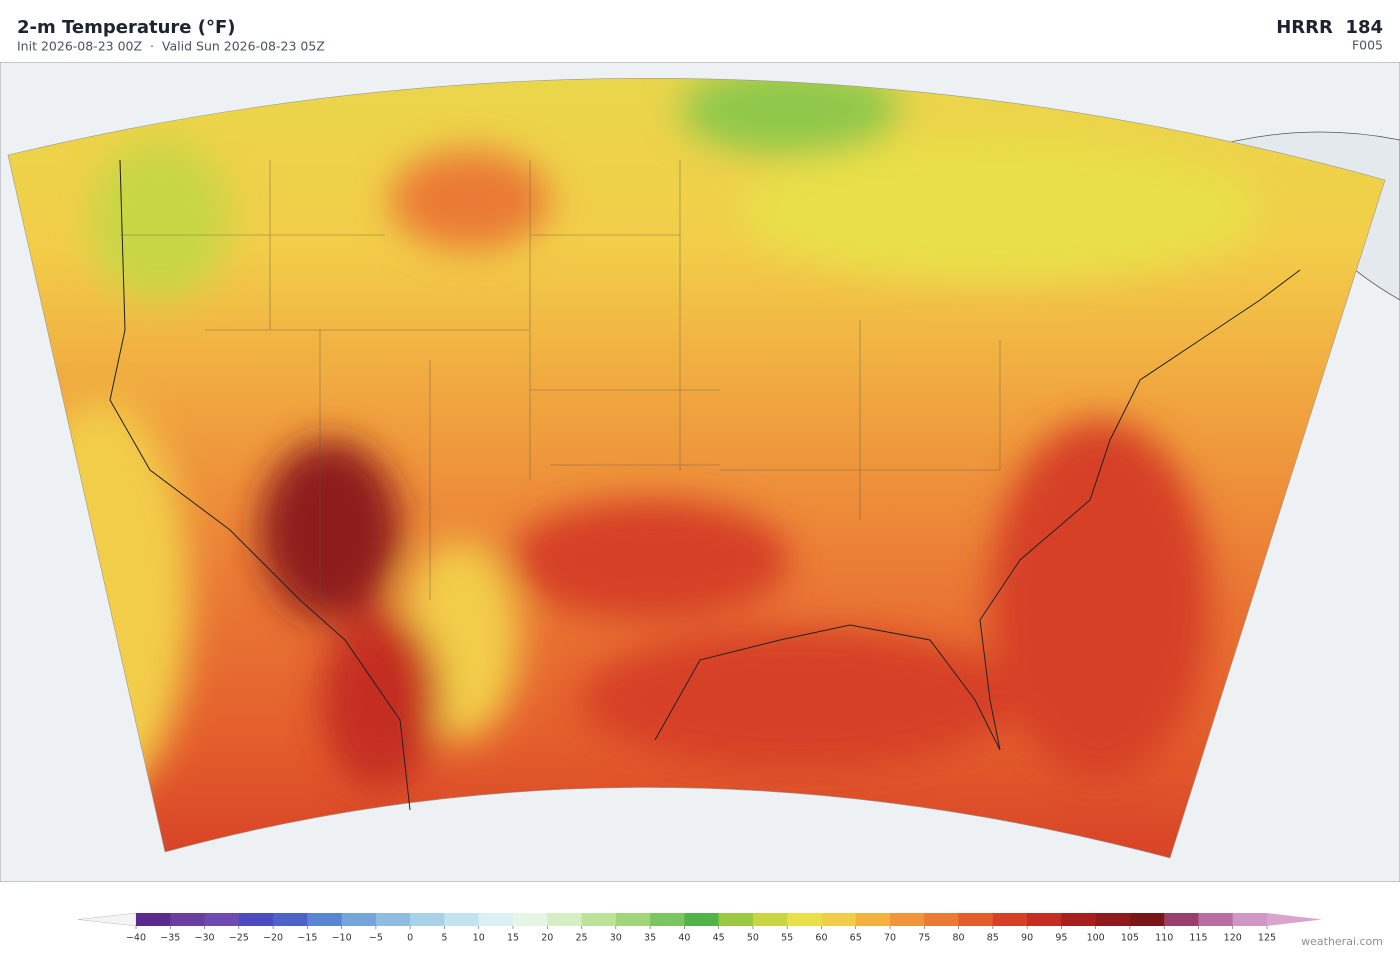  What do you see at coordinates (1342, 941) in the screenshot?
I see `credit: weatherai.com` at bounding box center [1342, 941].